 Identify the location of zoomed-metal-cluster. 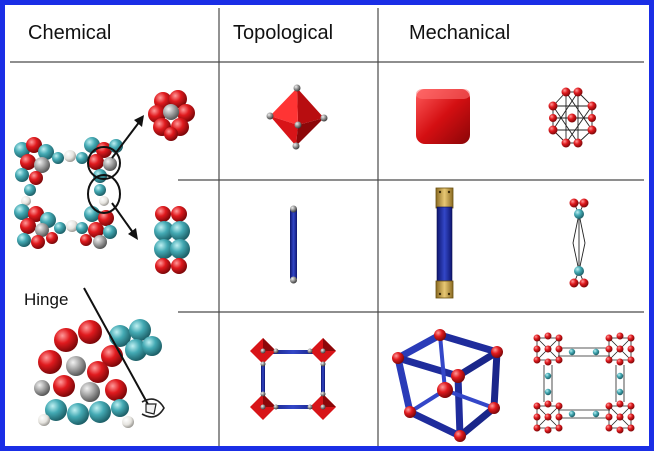
(171, 115).